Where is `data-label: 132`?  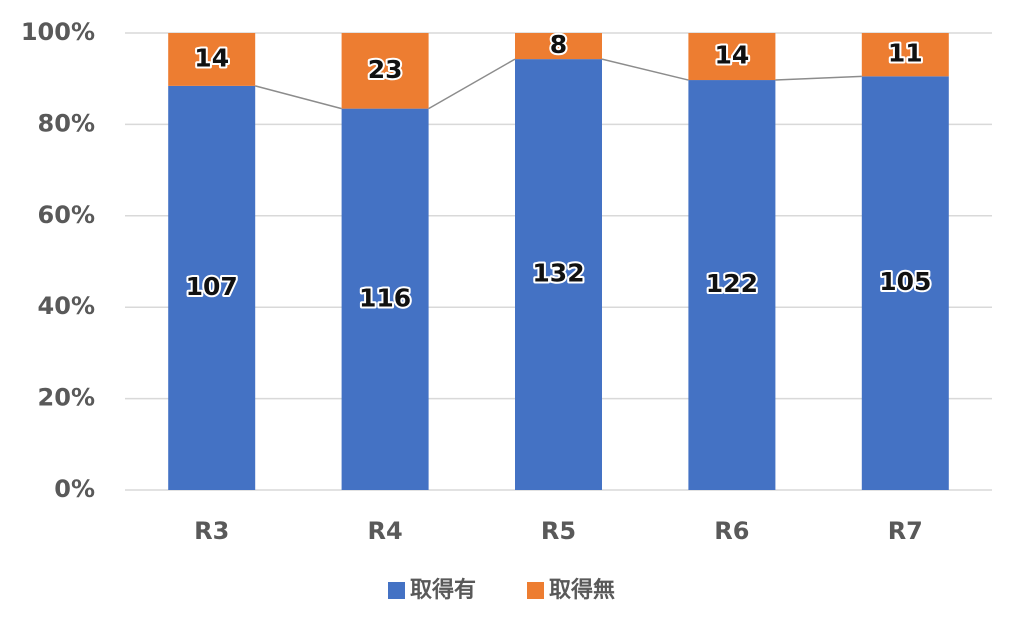
data-label: 132 is located at coordinates (558, 273).